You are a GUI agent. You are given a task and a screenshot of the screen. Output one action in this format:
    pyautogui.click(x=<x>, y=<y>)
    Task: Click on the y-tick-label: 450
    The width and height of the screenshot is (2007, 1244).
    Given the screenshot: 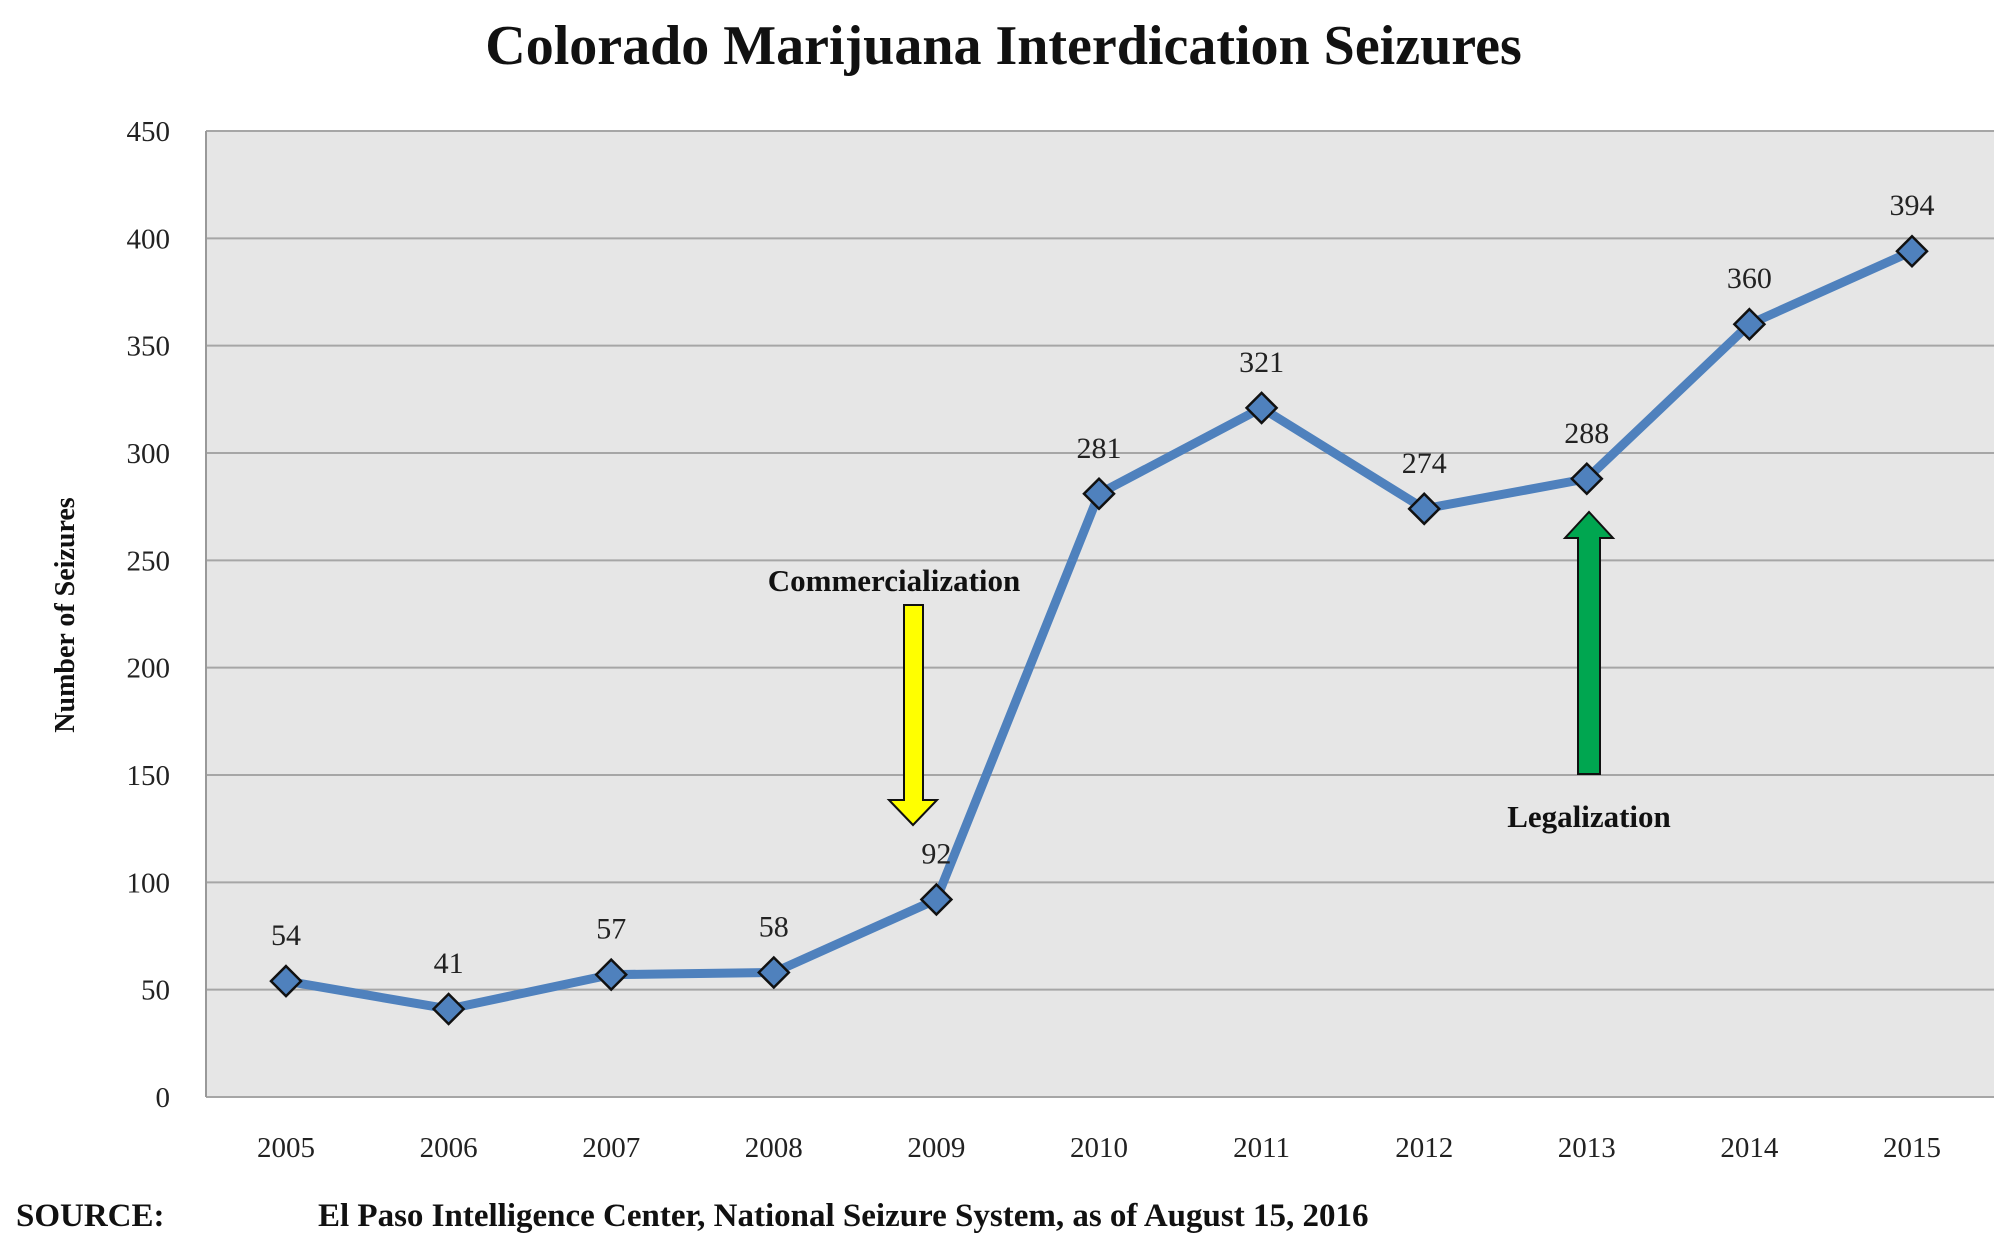 What is the action you would take?
    pyautogui.click(x=149, y=132)
    